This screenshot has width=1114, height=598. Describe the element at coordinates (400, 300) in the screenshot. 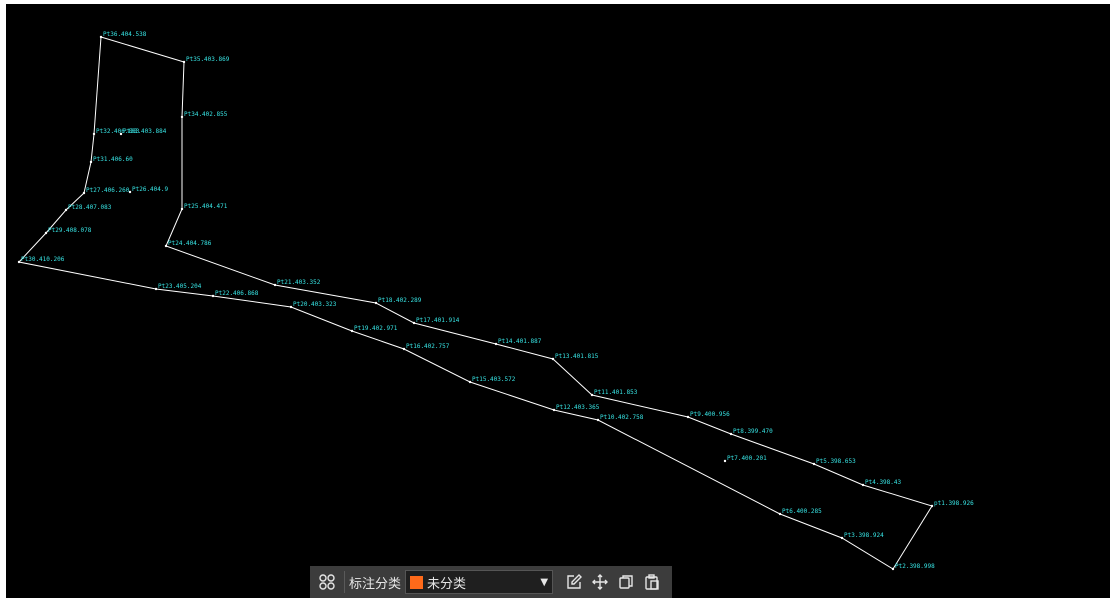

I see `point-label: Pt18.402.289` at that location.